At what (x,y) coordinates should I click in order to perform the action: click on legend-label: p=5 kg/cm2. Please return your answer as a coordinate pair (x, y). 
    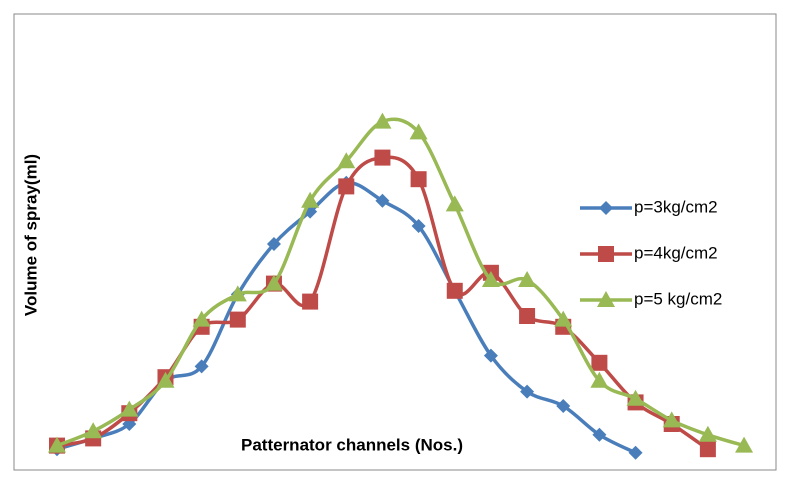
    Looking at the image, I should click on (678, 298).